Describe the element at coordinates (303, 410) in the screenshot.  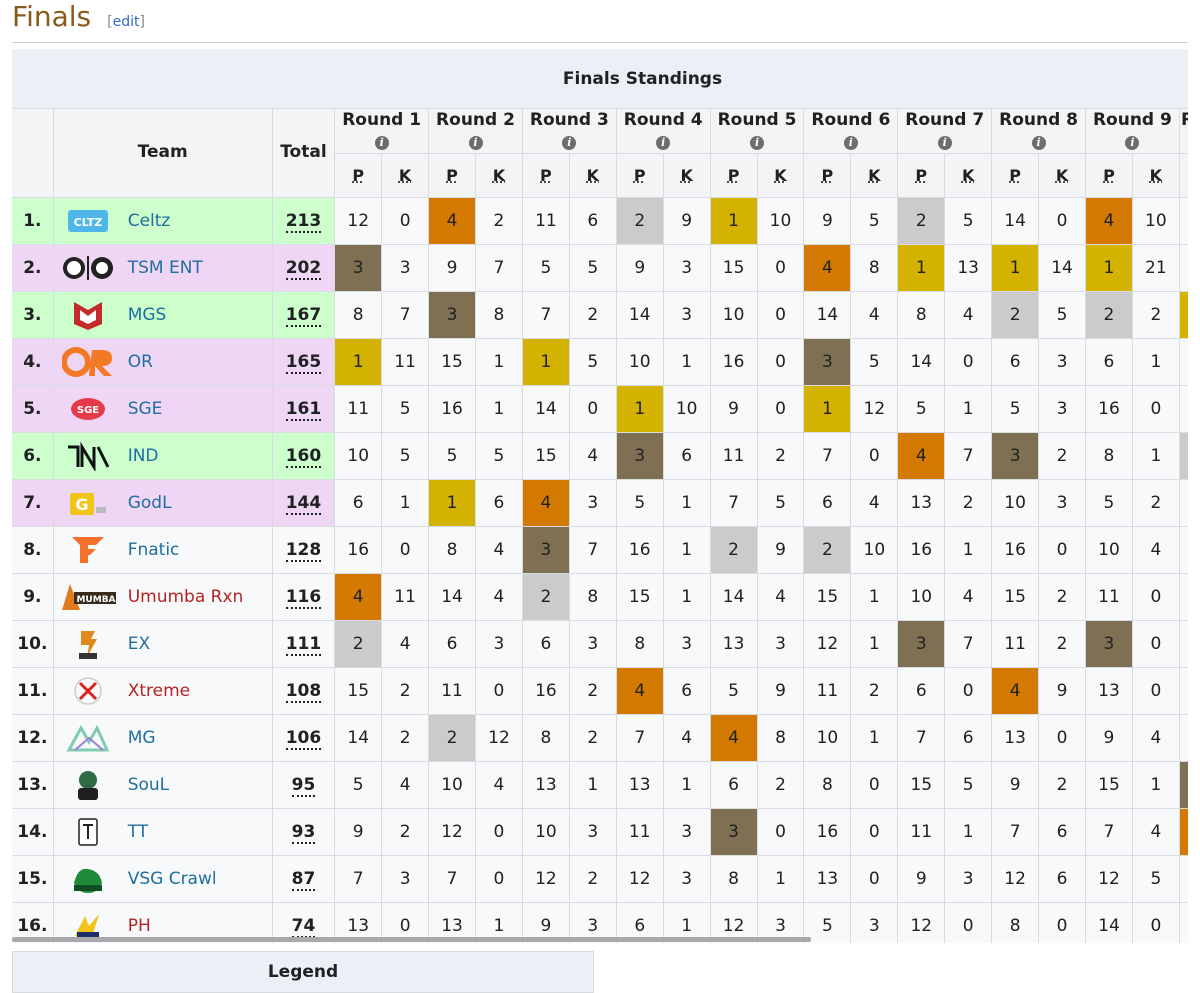
I see `total-value: 161` at that location.